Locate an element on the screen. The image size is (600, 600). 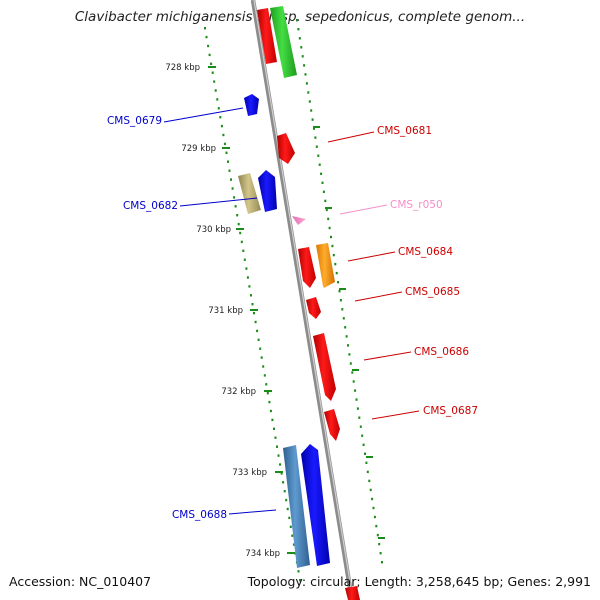
label-cms-0682: CMS_0682 is located at coordinates (190, 204).